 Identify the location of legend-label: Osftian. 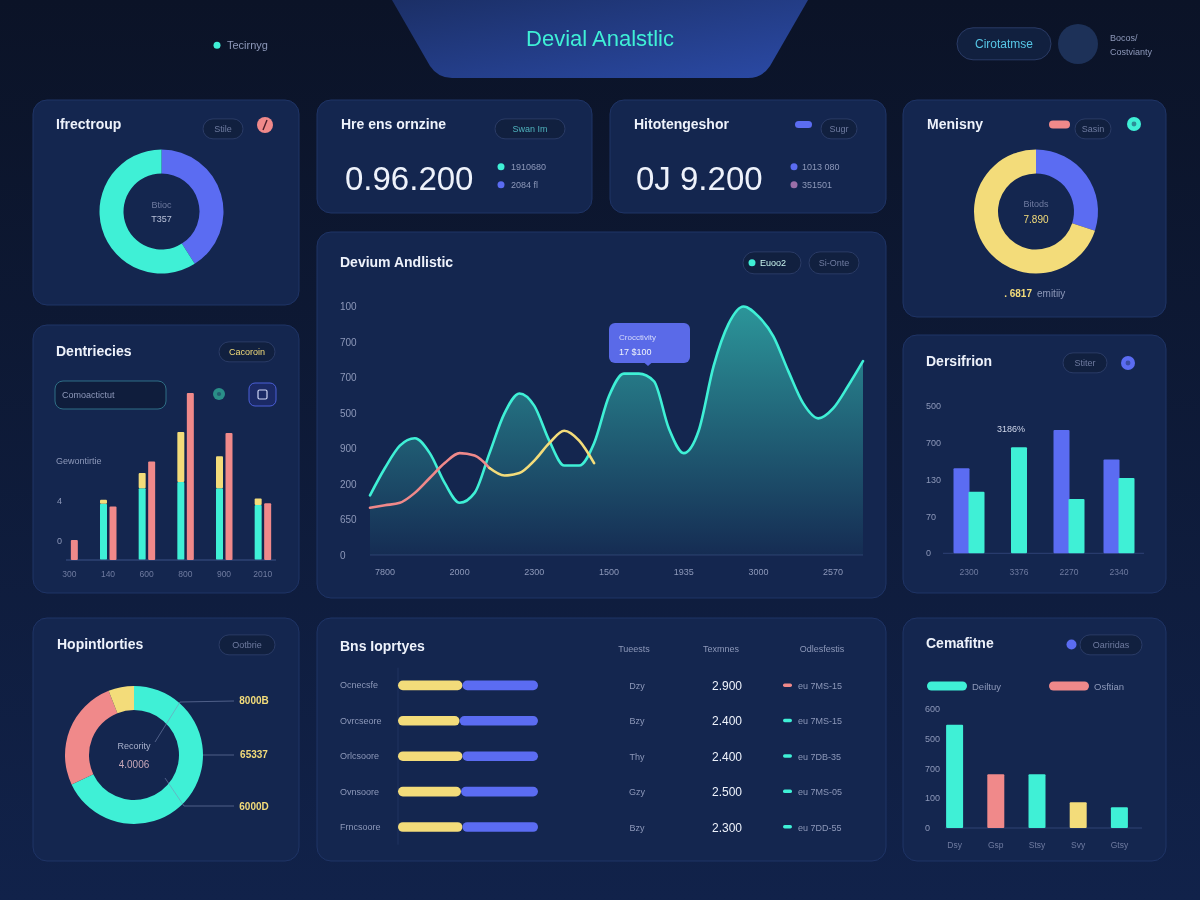
(1109, 686).